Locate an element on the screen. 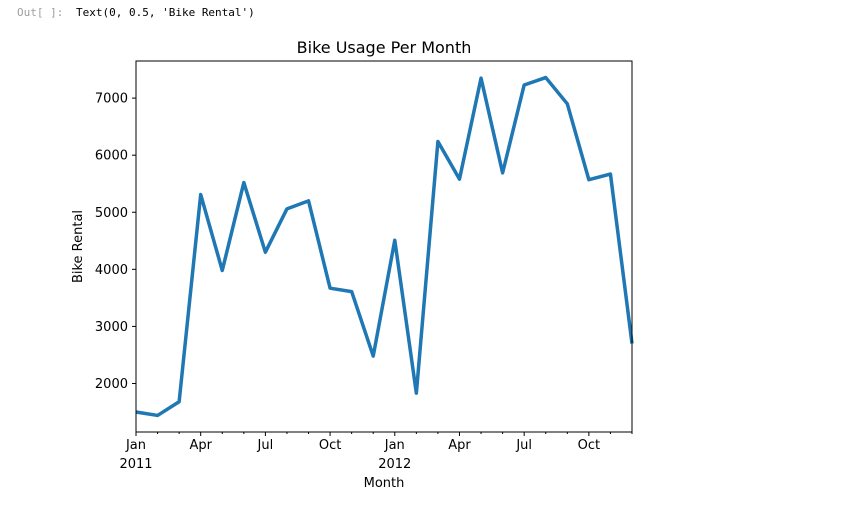  y-axis: 2000 3000 4000 5000 6000 7000 is located at coordinates (115, 242).